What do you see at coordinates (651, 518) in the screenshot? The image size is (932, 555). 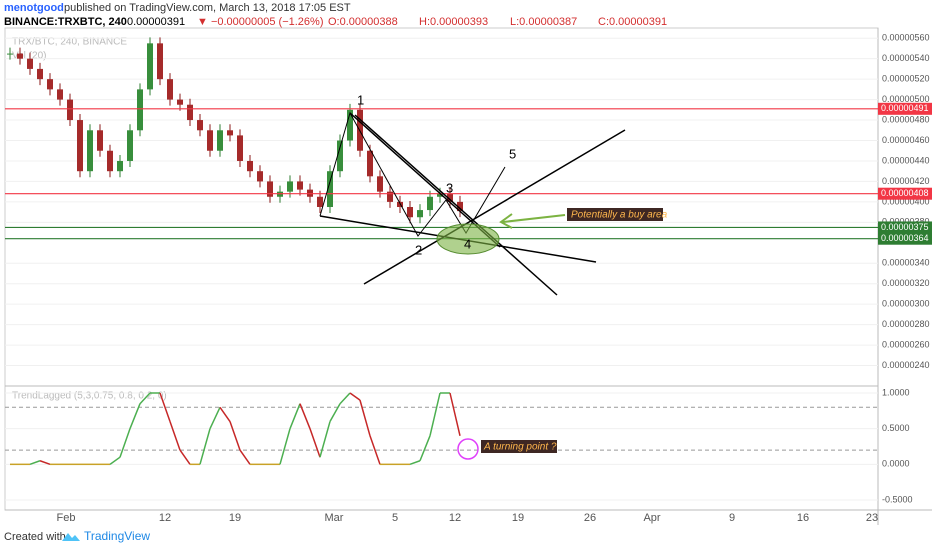 I see `time-label: Apr` at bounding box center [651, 518].